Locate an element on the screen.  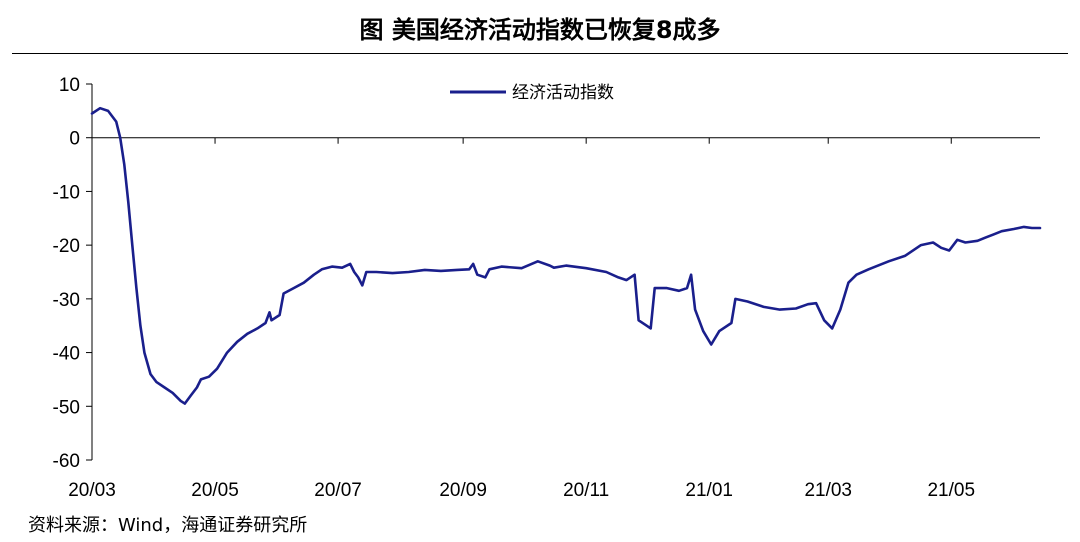
y-tick-label: -30 is located at coordinates (66, 300).